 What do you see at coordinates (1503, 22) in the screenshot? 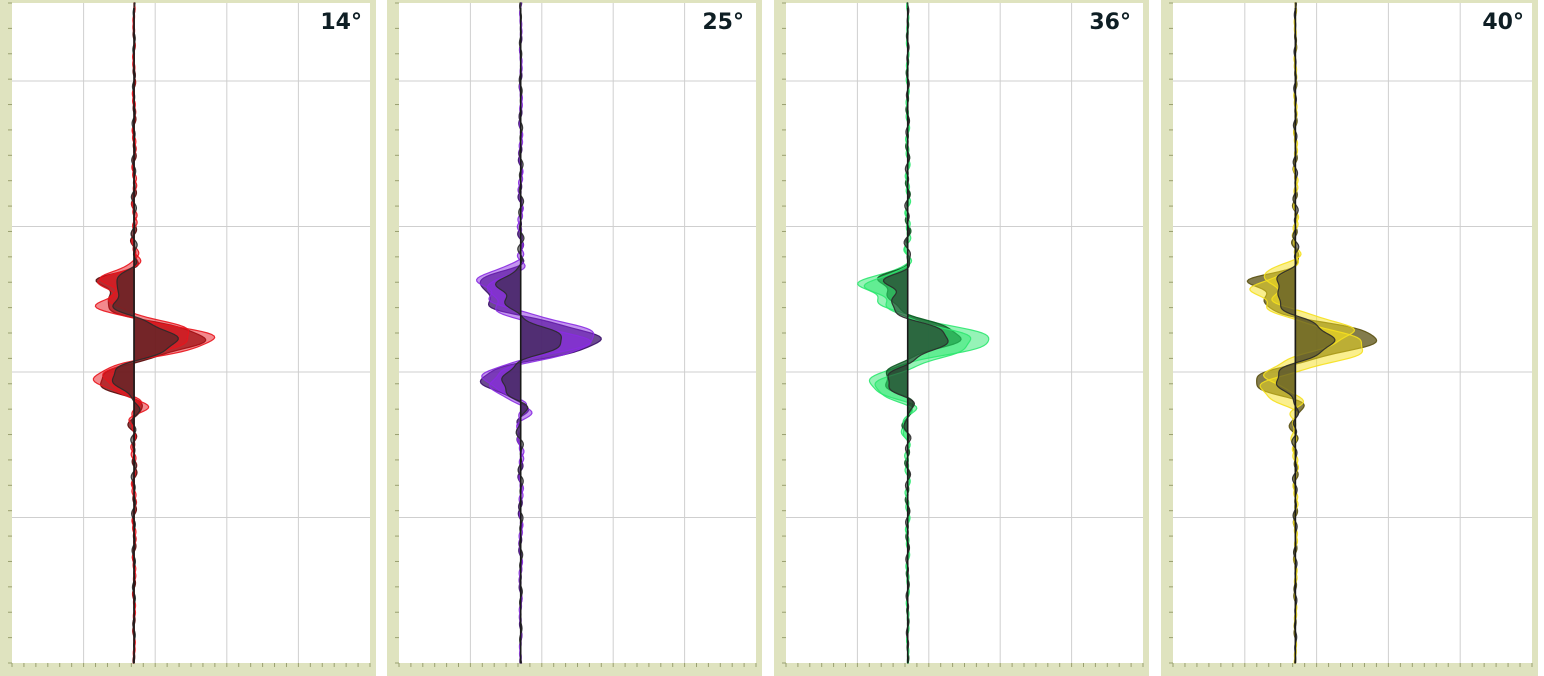
I see `panel-40-angle-label: 40°` at bounding box center [1503, 22].